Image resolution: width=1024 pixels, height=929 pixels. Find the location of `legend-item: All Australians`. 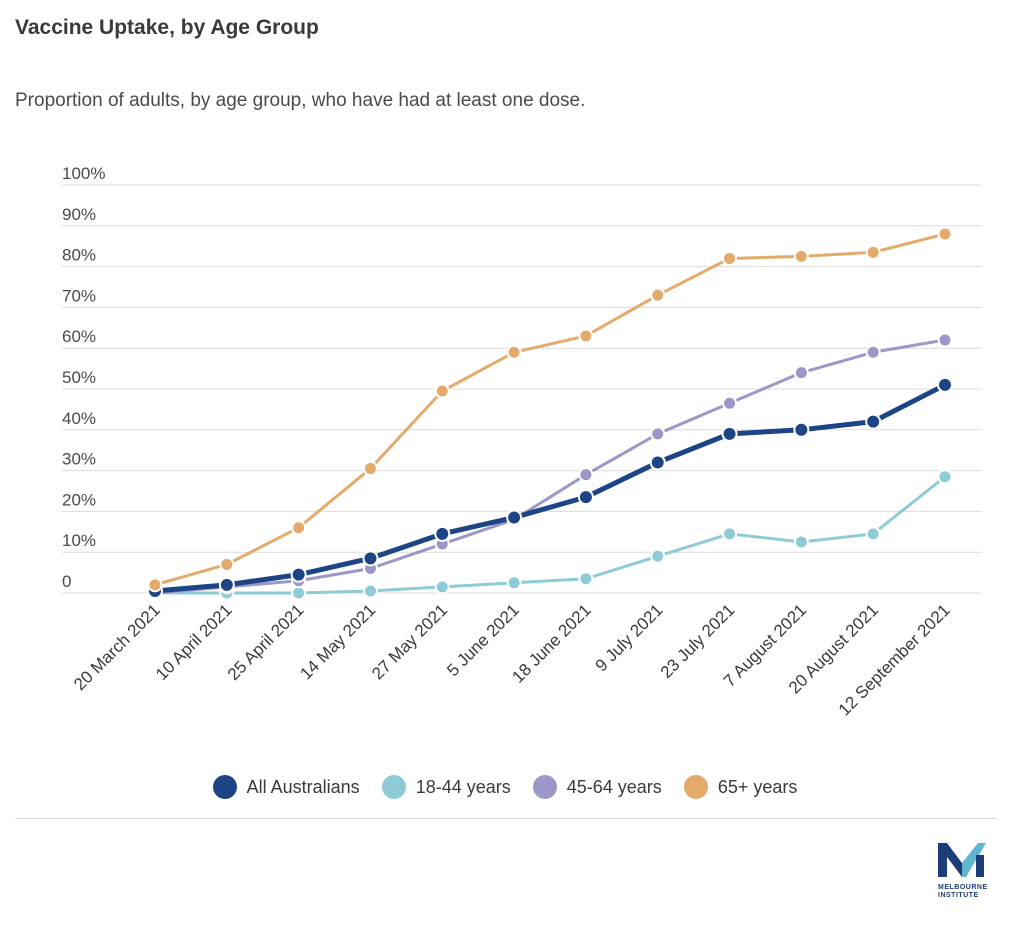

legend-item: All Australians is located at coordinates (286, 787).